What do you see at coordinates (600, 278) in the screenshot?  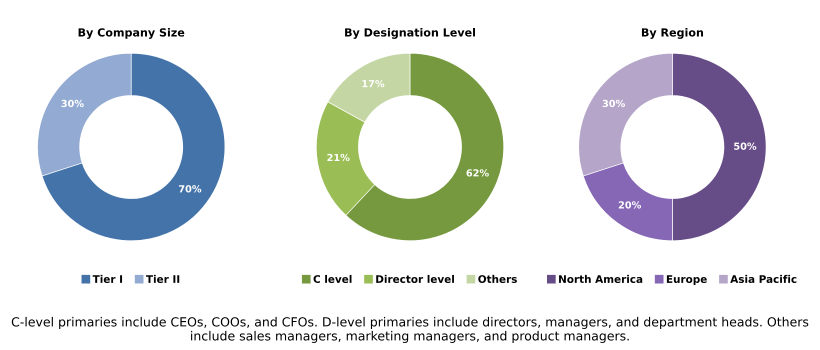 I see `legend-label: North America` at bounding box center [600, 278].